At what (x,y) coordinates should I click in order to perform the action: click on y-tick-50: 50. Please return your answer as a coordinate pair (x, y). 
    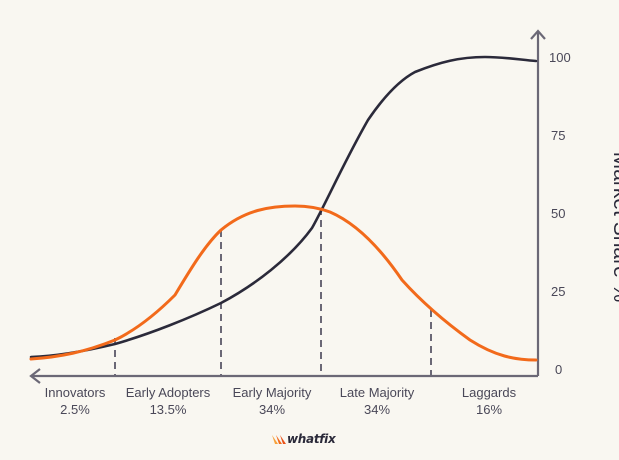
    Looking at the image, I should click on (558, 213).